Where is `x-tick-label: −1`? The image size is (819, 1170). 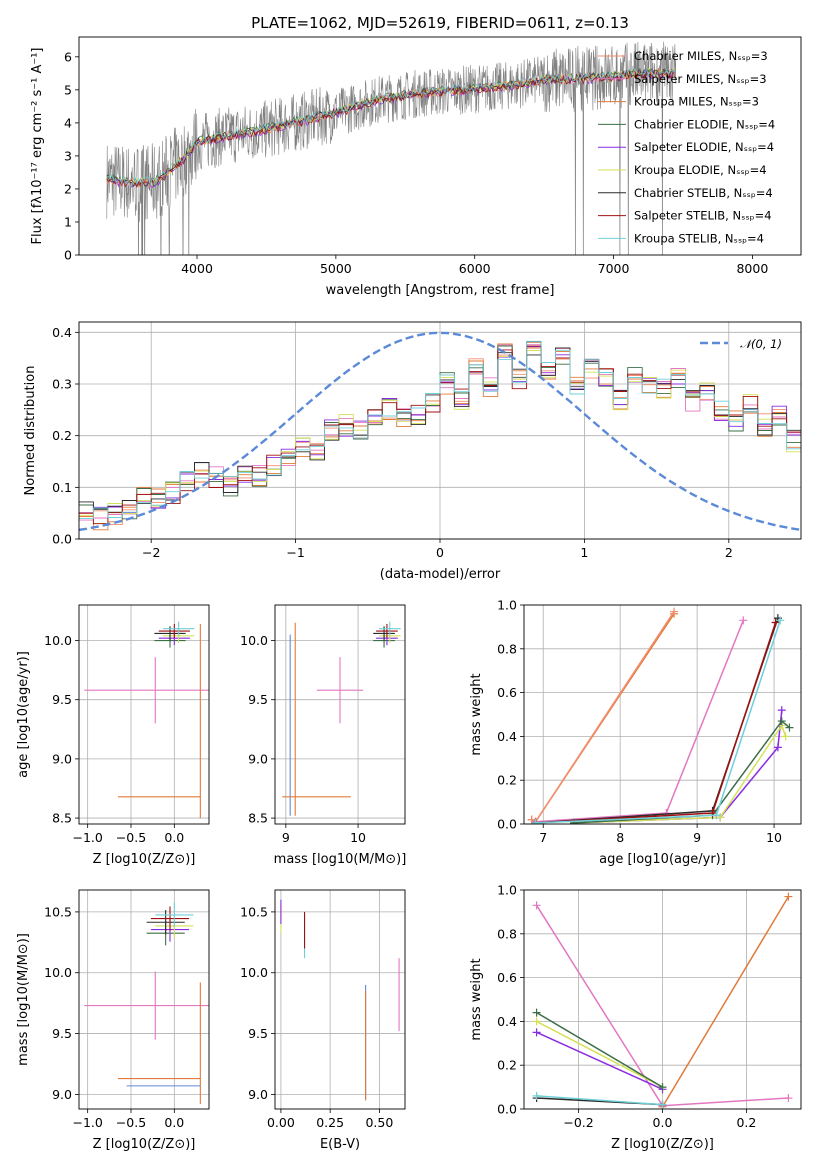 x-tick-label: −1 is located at coordinates (295, 552).